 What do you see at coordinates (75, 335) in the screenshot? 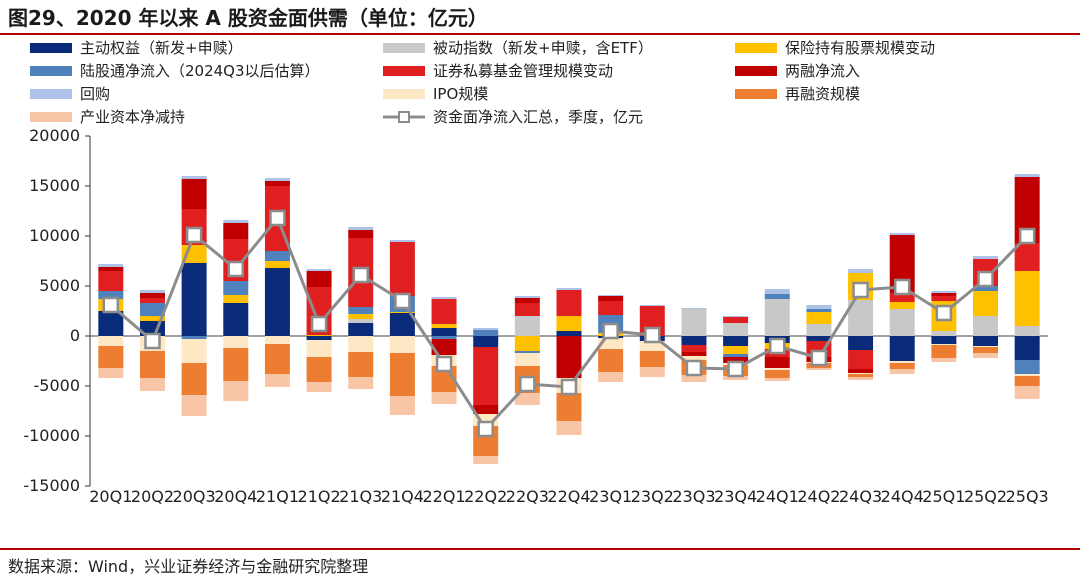
I see `y-tick-label: 0` at bounding box center [75, 335].